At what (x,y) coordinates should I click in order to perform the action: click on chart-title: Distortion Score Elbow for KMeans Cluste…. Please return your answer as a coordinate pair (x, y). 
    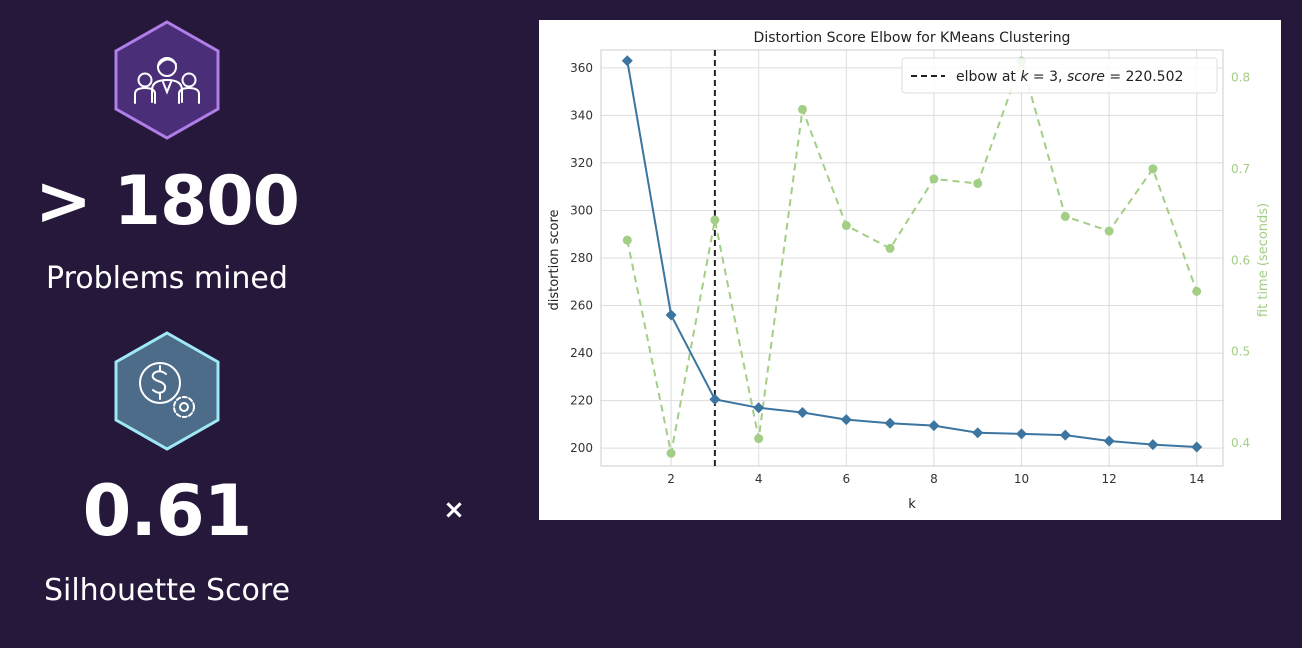
    Looking at the image, I should click on (912, 38).